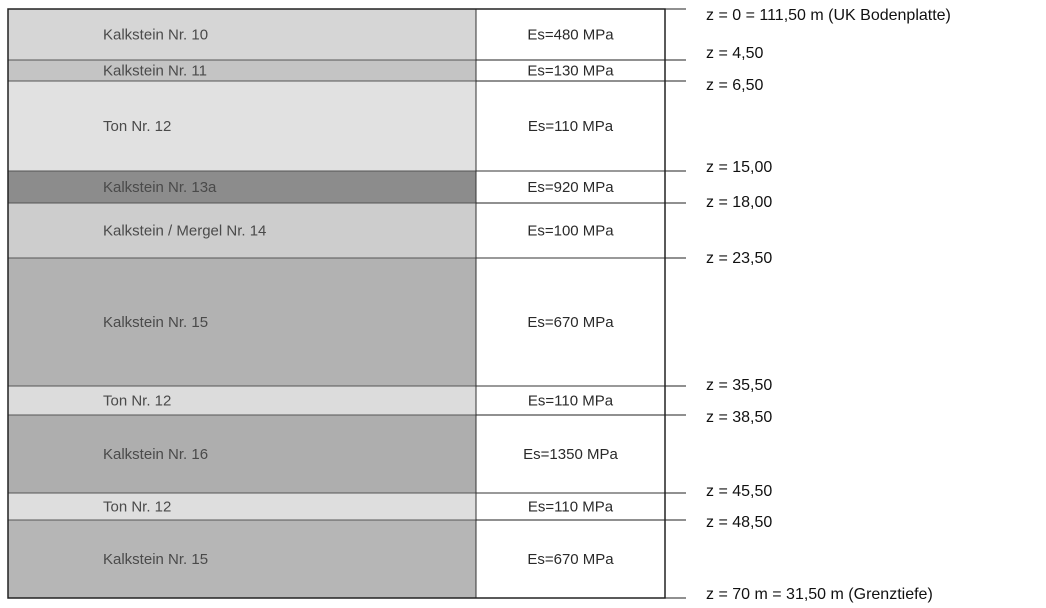  I want to click on layer-modulus-label: Es=1350 MPa, so click(570, 454).